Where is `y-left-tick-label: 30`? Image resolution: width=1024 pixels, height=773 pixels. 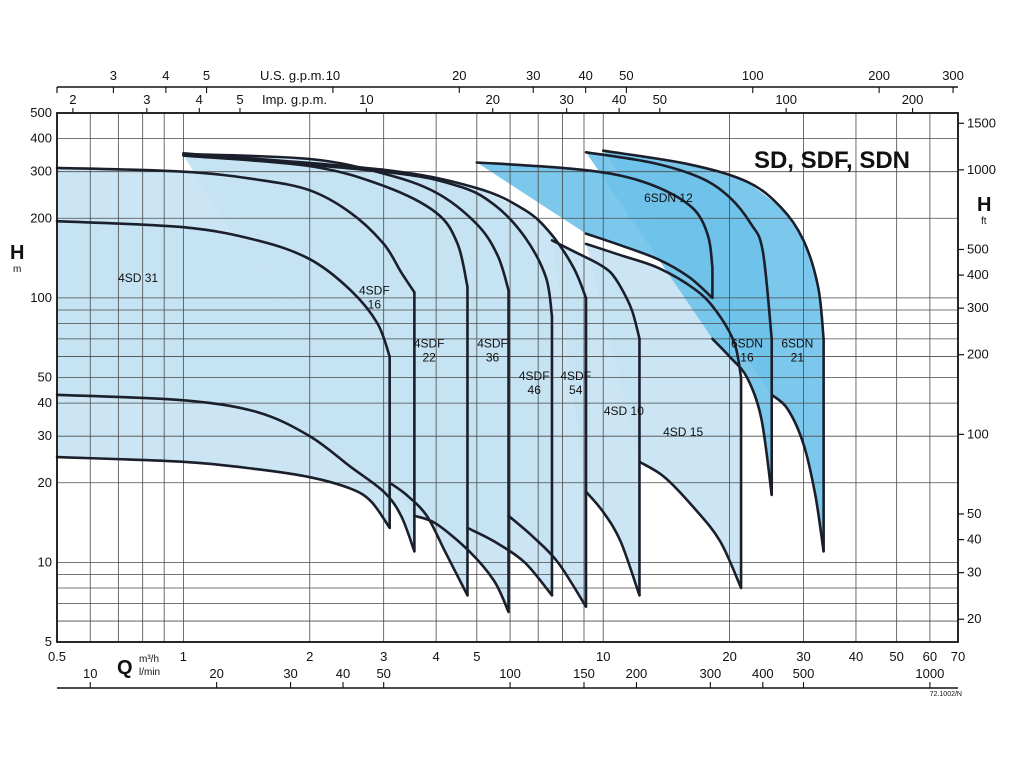 y-left-tick-label: 30 is located at coordinates (45, 435).